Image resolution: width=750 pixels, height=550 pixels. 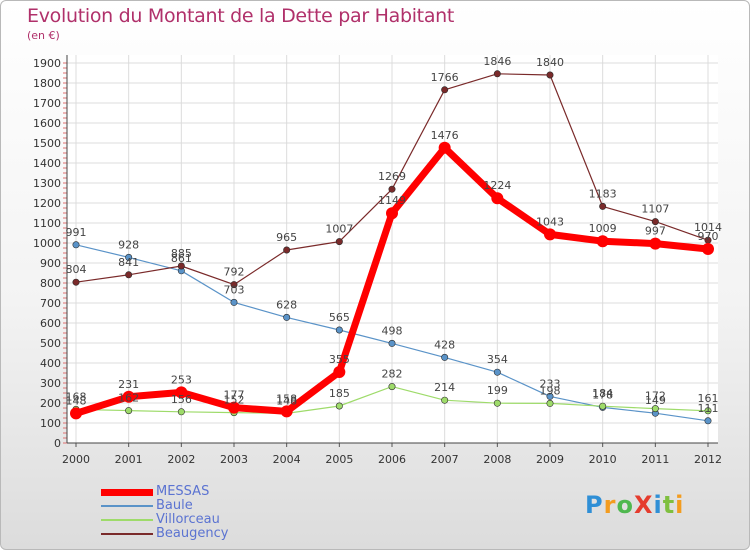 I want to click on y-tick-label: 1100, so click(x=47, y=223).